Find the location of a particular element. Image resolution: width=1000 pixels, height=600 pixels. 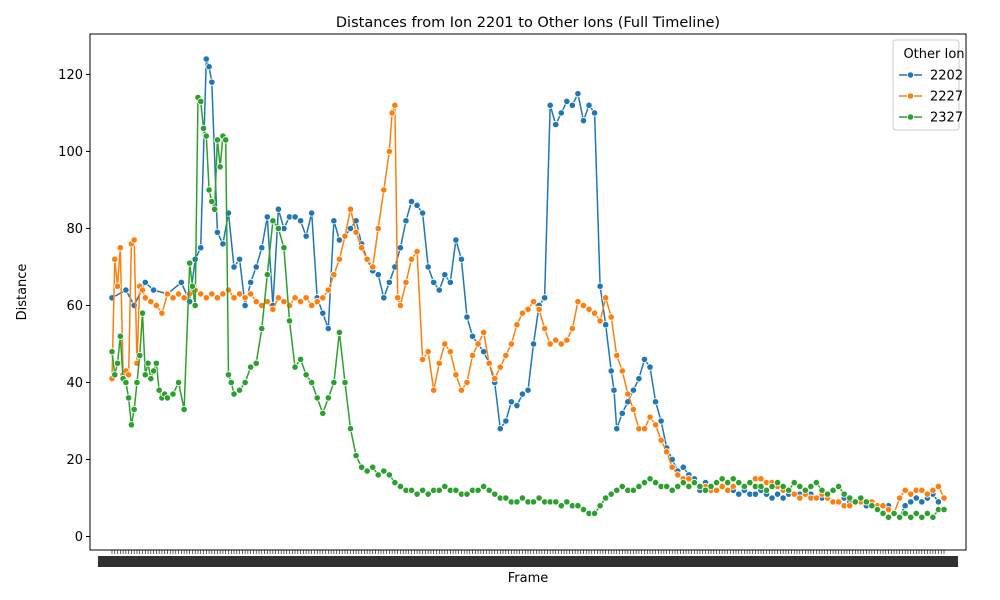

y-axis-ticks: 0 20 40 60 80 100 120 is located at coordinates (74, 306).